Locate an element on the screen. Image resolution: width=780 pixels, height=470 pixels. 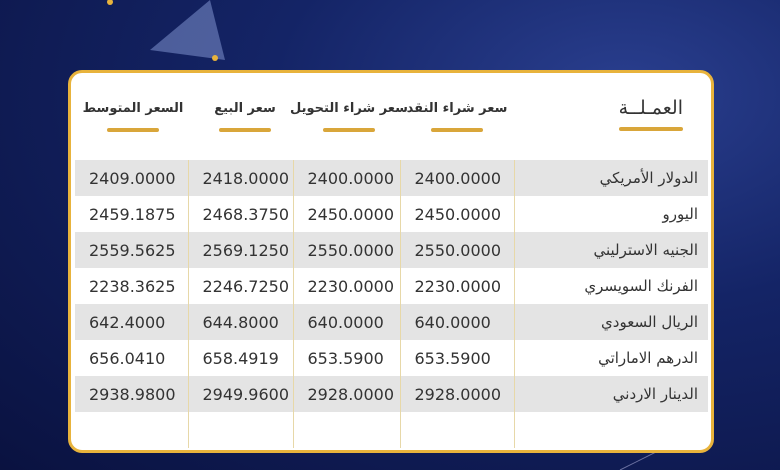
cell-average: 656.0410 is located at coordinates (132, 358).